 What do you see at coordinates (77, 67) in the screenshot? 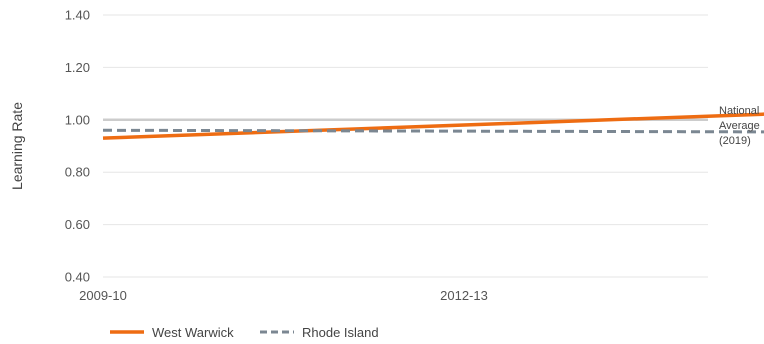
I see `y-tick-label-4: 1.20` at bounding box center [77, 67].